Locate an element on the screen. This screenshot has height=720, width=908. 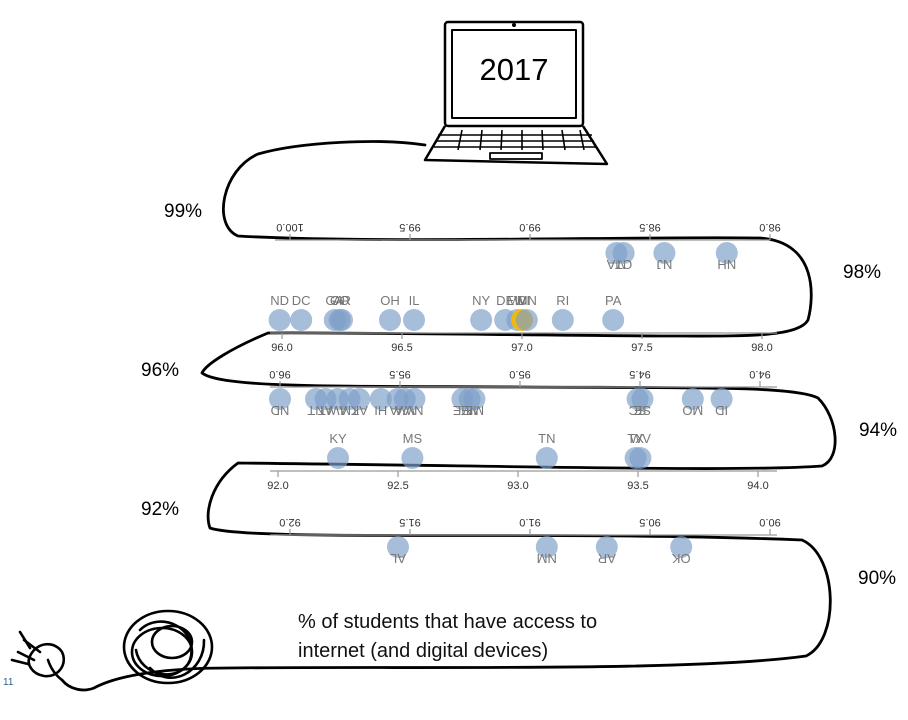
data-point-label: IL is located at coordinates (414, 300).